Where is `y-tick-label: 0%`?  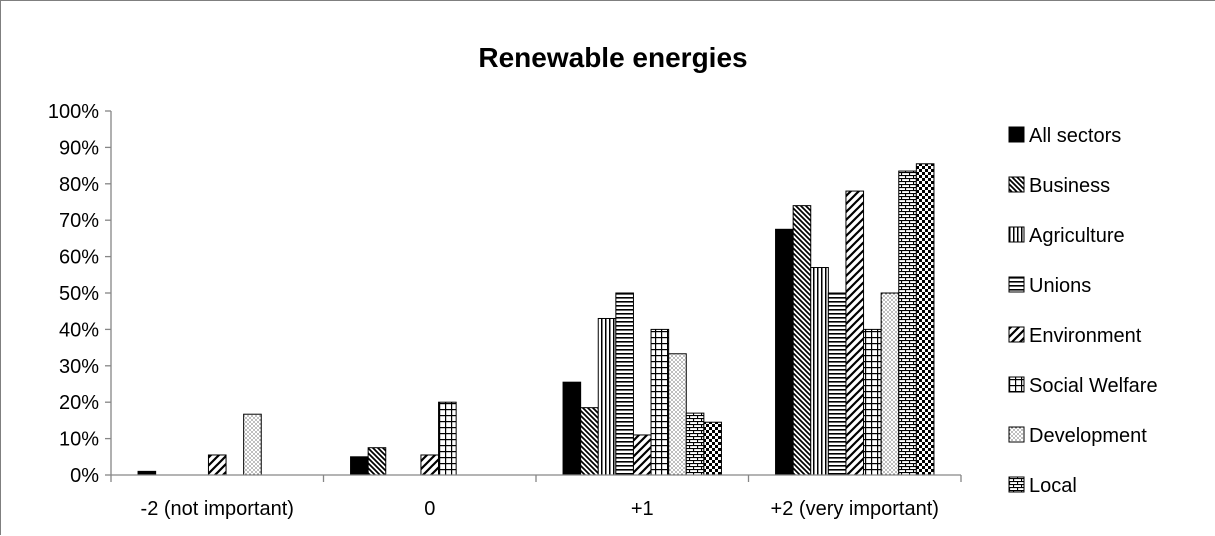
y-tick-label: 0% is located at coordinates (84, 476).